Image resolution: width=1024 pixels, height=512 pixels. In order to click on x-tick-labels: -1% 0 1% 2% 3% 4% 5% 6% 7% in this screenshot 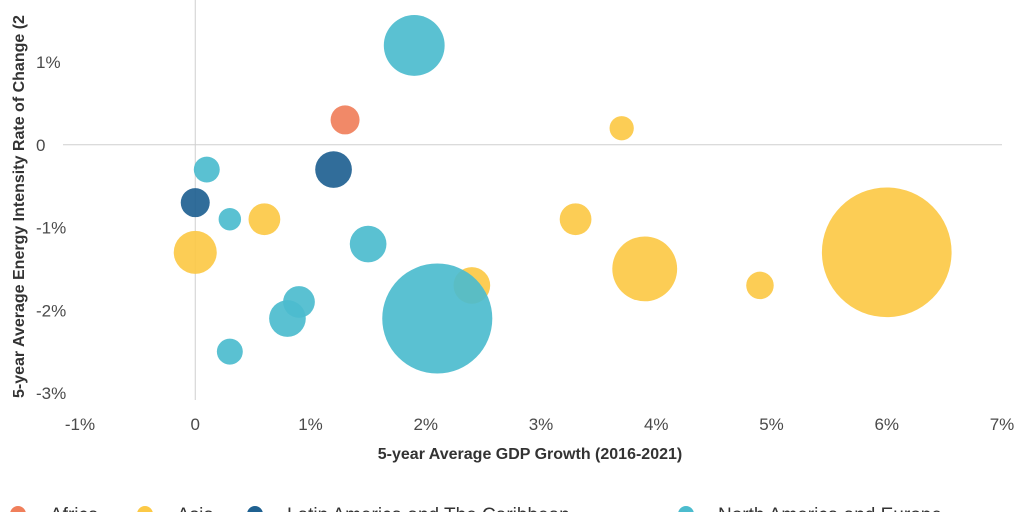, I will do `click(539, 424)`.